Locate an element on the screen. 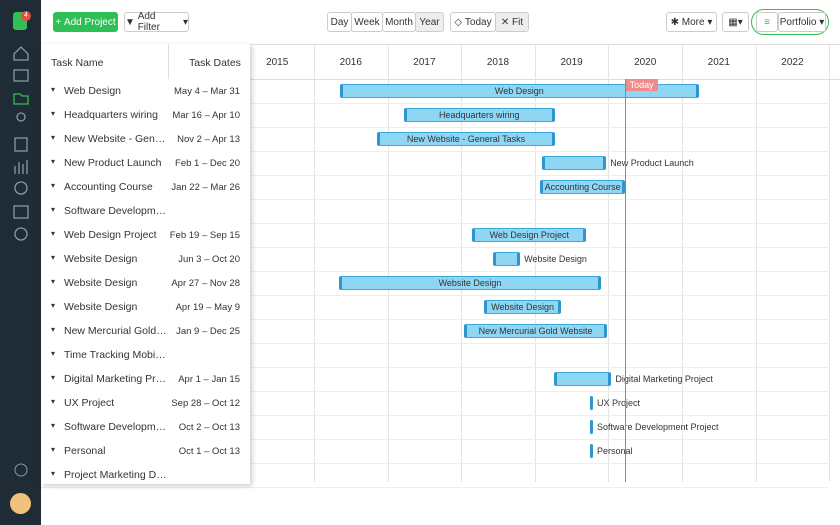 Image resolution: width=840 pixels, height=525 pixels. user-icon is located at coordinates (21, 117).